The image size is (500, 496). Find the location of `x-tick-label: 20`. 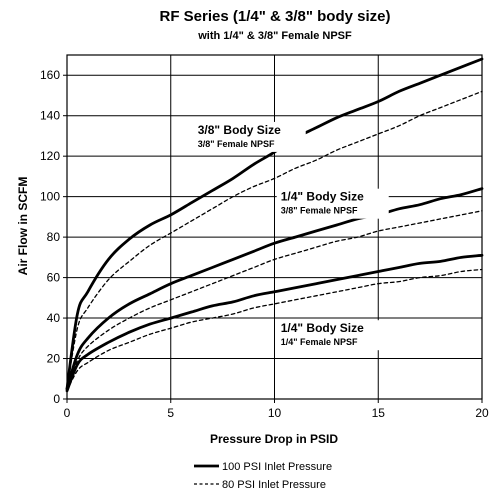

x-tick-label: 20 is located at coordinates (482, 413).